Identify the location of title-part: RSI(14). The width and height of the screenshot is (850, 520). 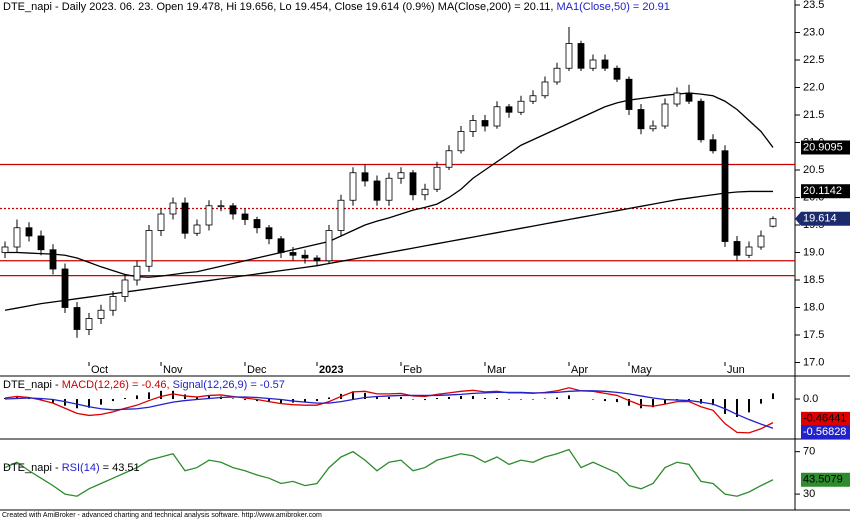
(81, 468).